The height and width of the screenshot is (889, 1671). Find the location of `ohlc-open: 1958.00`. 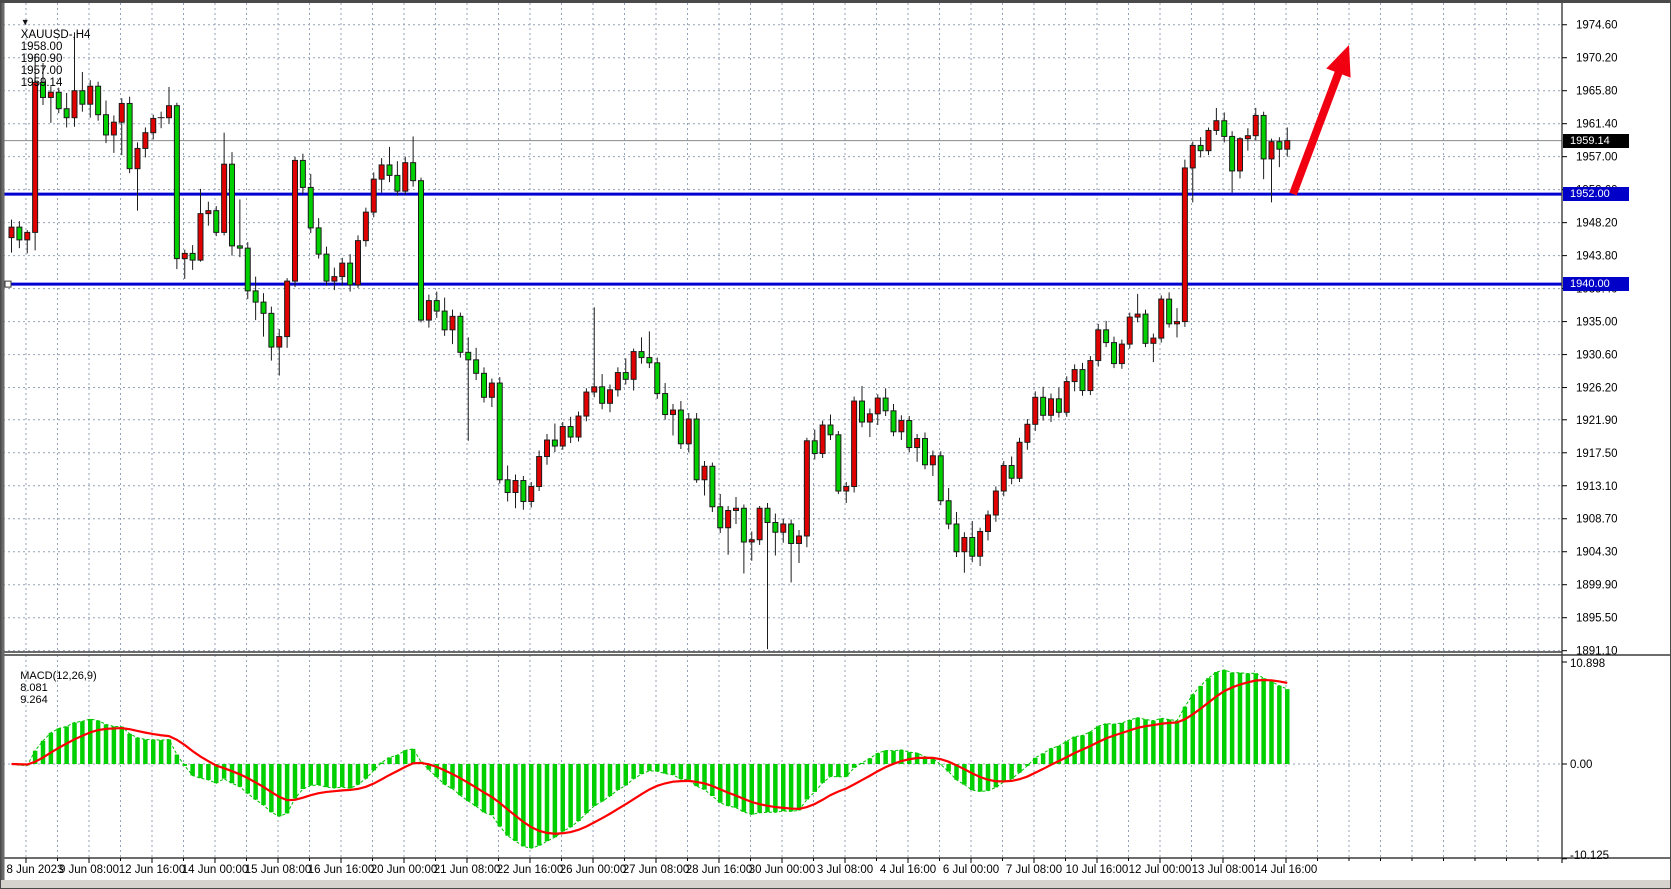

ohlc-open: 1958.00 is located at coordinates (41, 47).